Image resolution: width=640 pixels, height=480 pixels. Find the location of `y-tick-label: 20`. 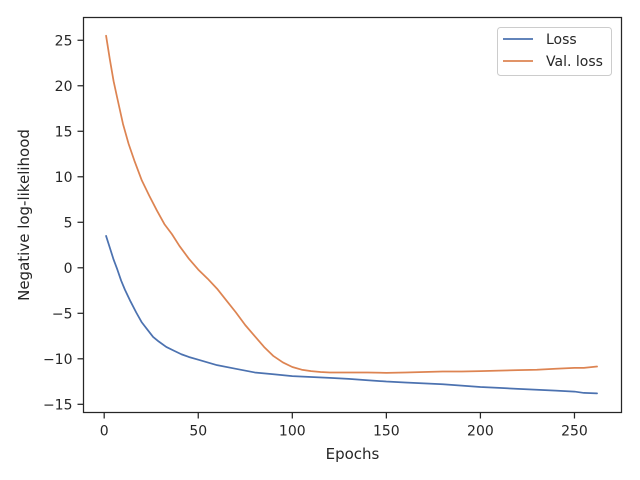

y-tick-label: 20 is located at coordinates (64, 87).